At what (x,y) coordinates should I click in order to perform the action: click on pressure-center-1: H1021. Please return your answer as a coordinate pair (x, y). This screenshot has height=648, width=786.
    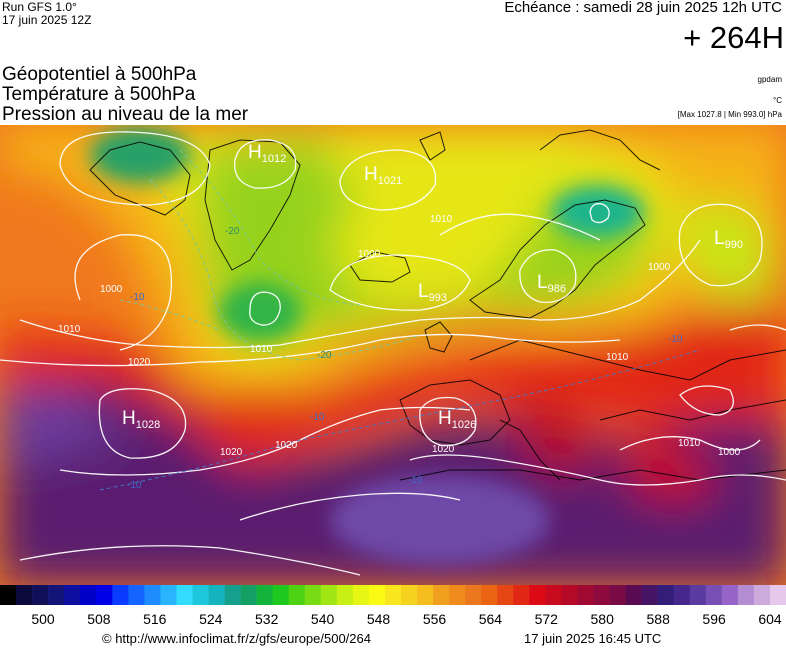
    Looking at the image, I should click on (383, 175).